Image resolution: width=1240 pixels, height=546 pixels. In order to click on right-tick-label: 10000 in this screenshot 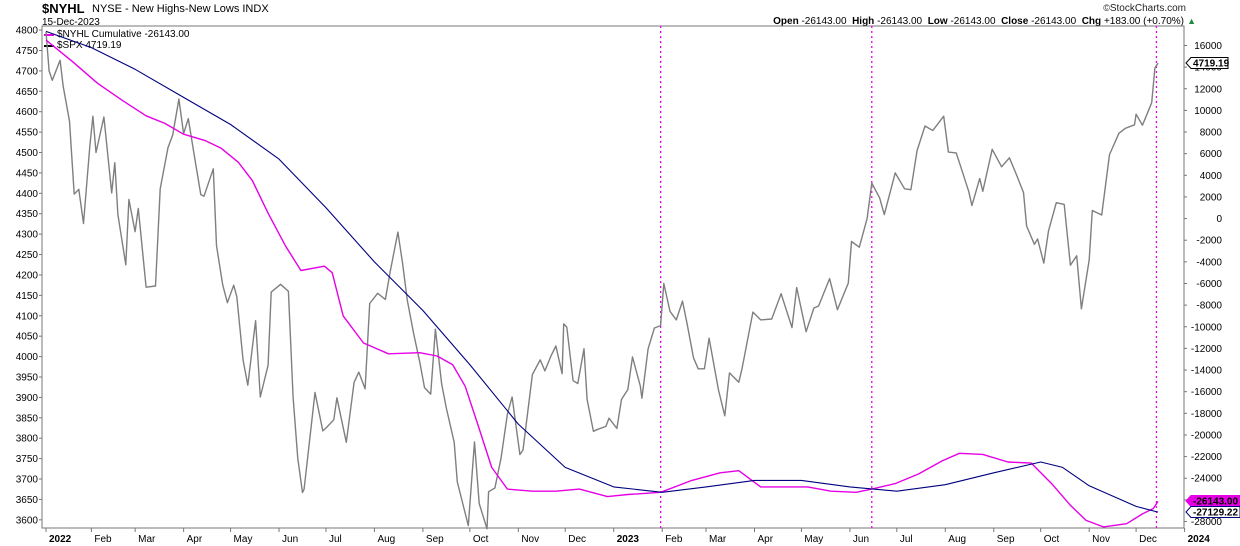, I will do `click(1208, 111)`.